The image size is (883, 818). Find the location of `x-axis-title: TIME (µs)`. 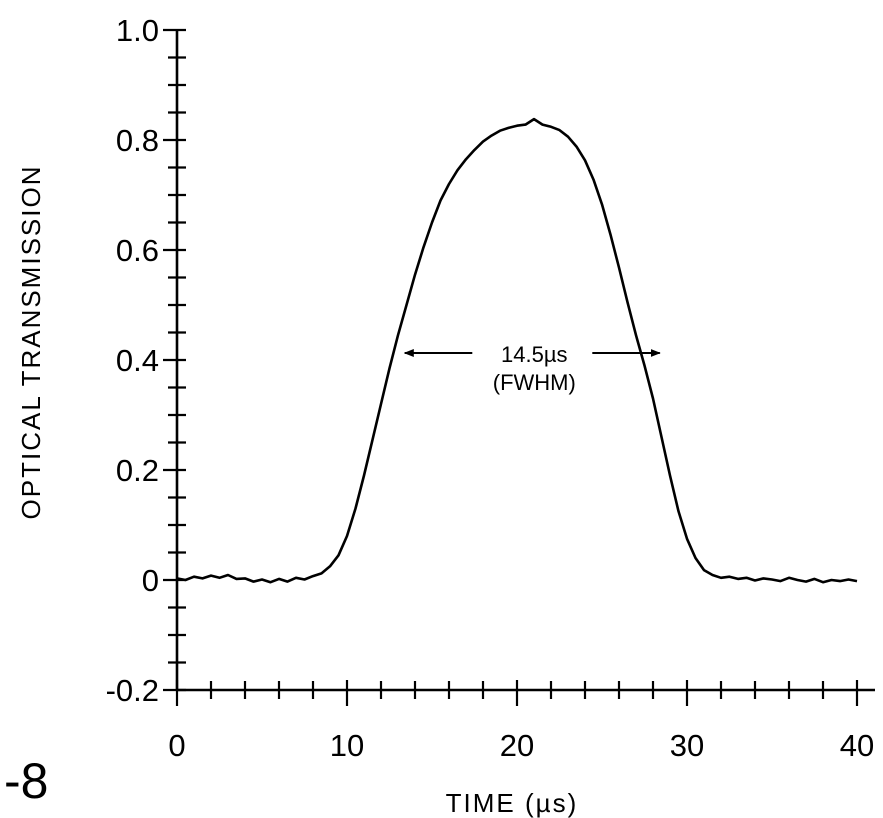

x-axis-title: TIME (µs) is located at coordinates (512, 803).